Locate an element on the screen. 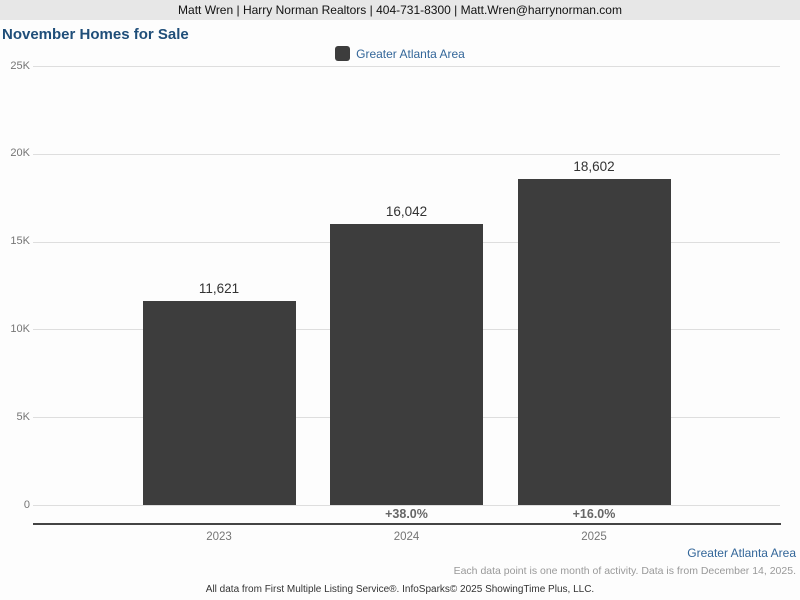 This screenshot has height=600, width=800. x-axis-line is located at coordinates (407, 524).